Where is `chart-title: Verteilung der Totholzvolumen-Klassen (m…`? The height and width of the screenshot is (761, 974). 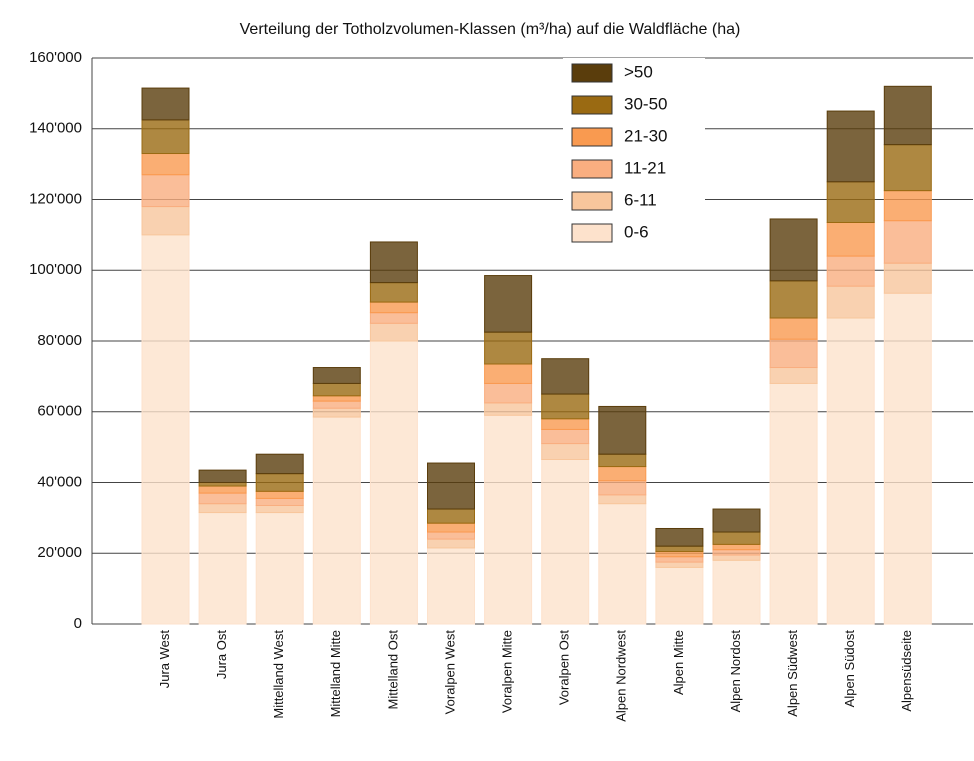 chart-title: Verteilung der Totholzvolumen-Klassen (m… is located at coordinates (490, 29).